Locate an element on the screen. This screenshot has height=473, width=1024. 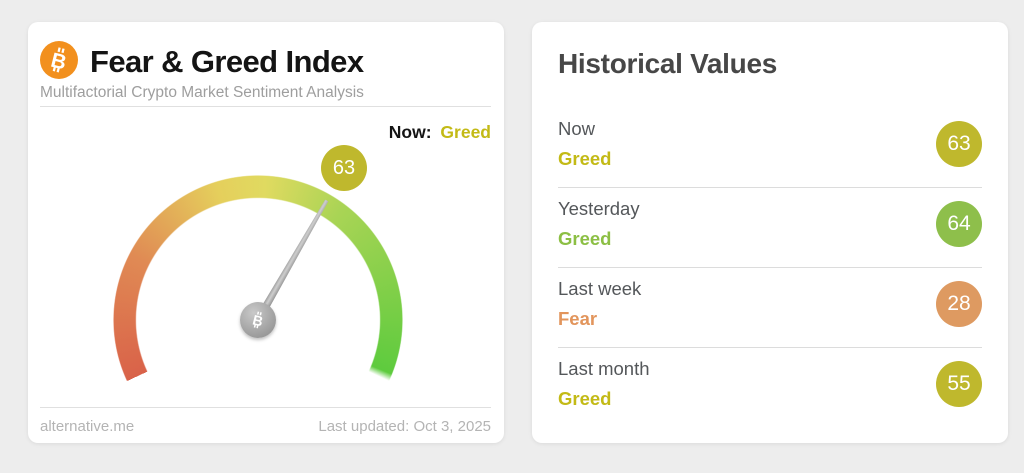
table-row: Now Greed 63 is located at coordinates (770, 148).